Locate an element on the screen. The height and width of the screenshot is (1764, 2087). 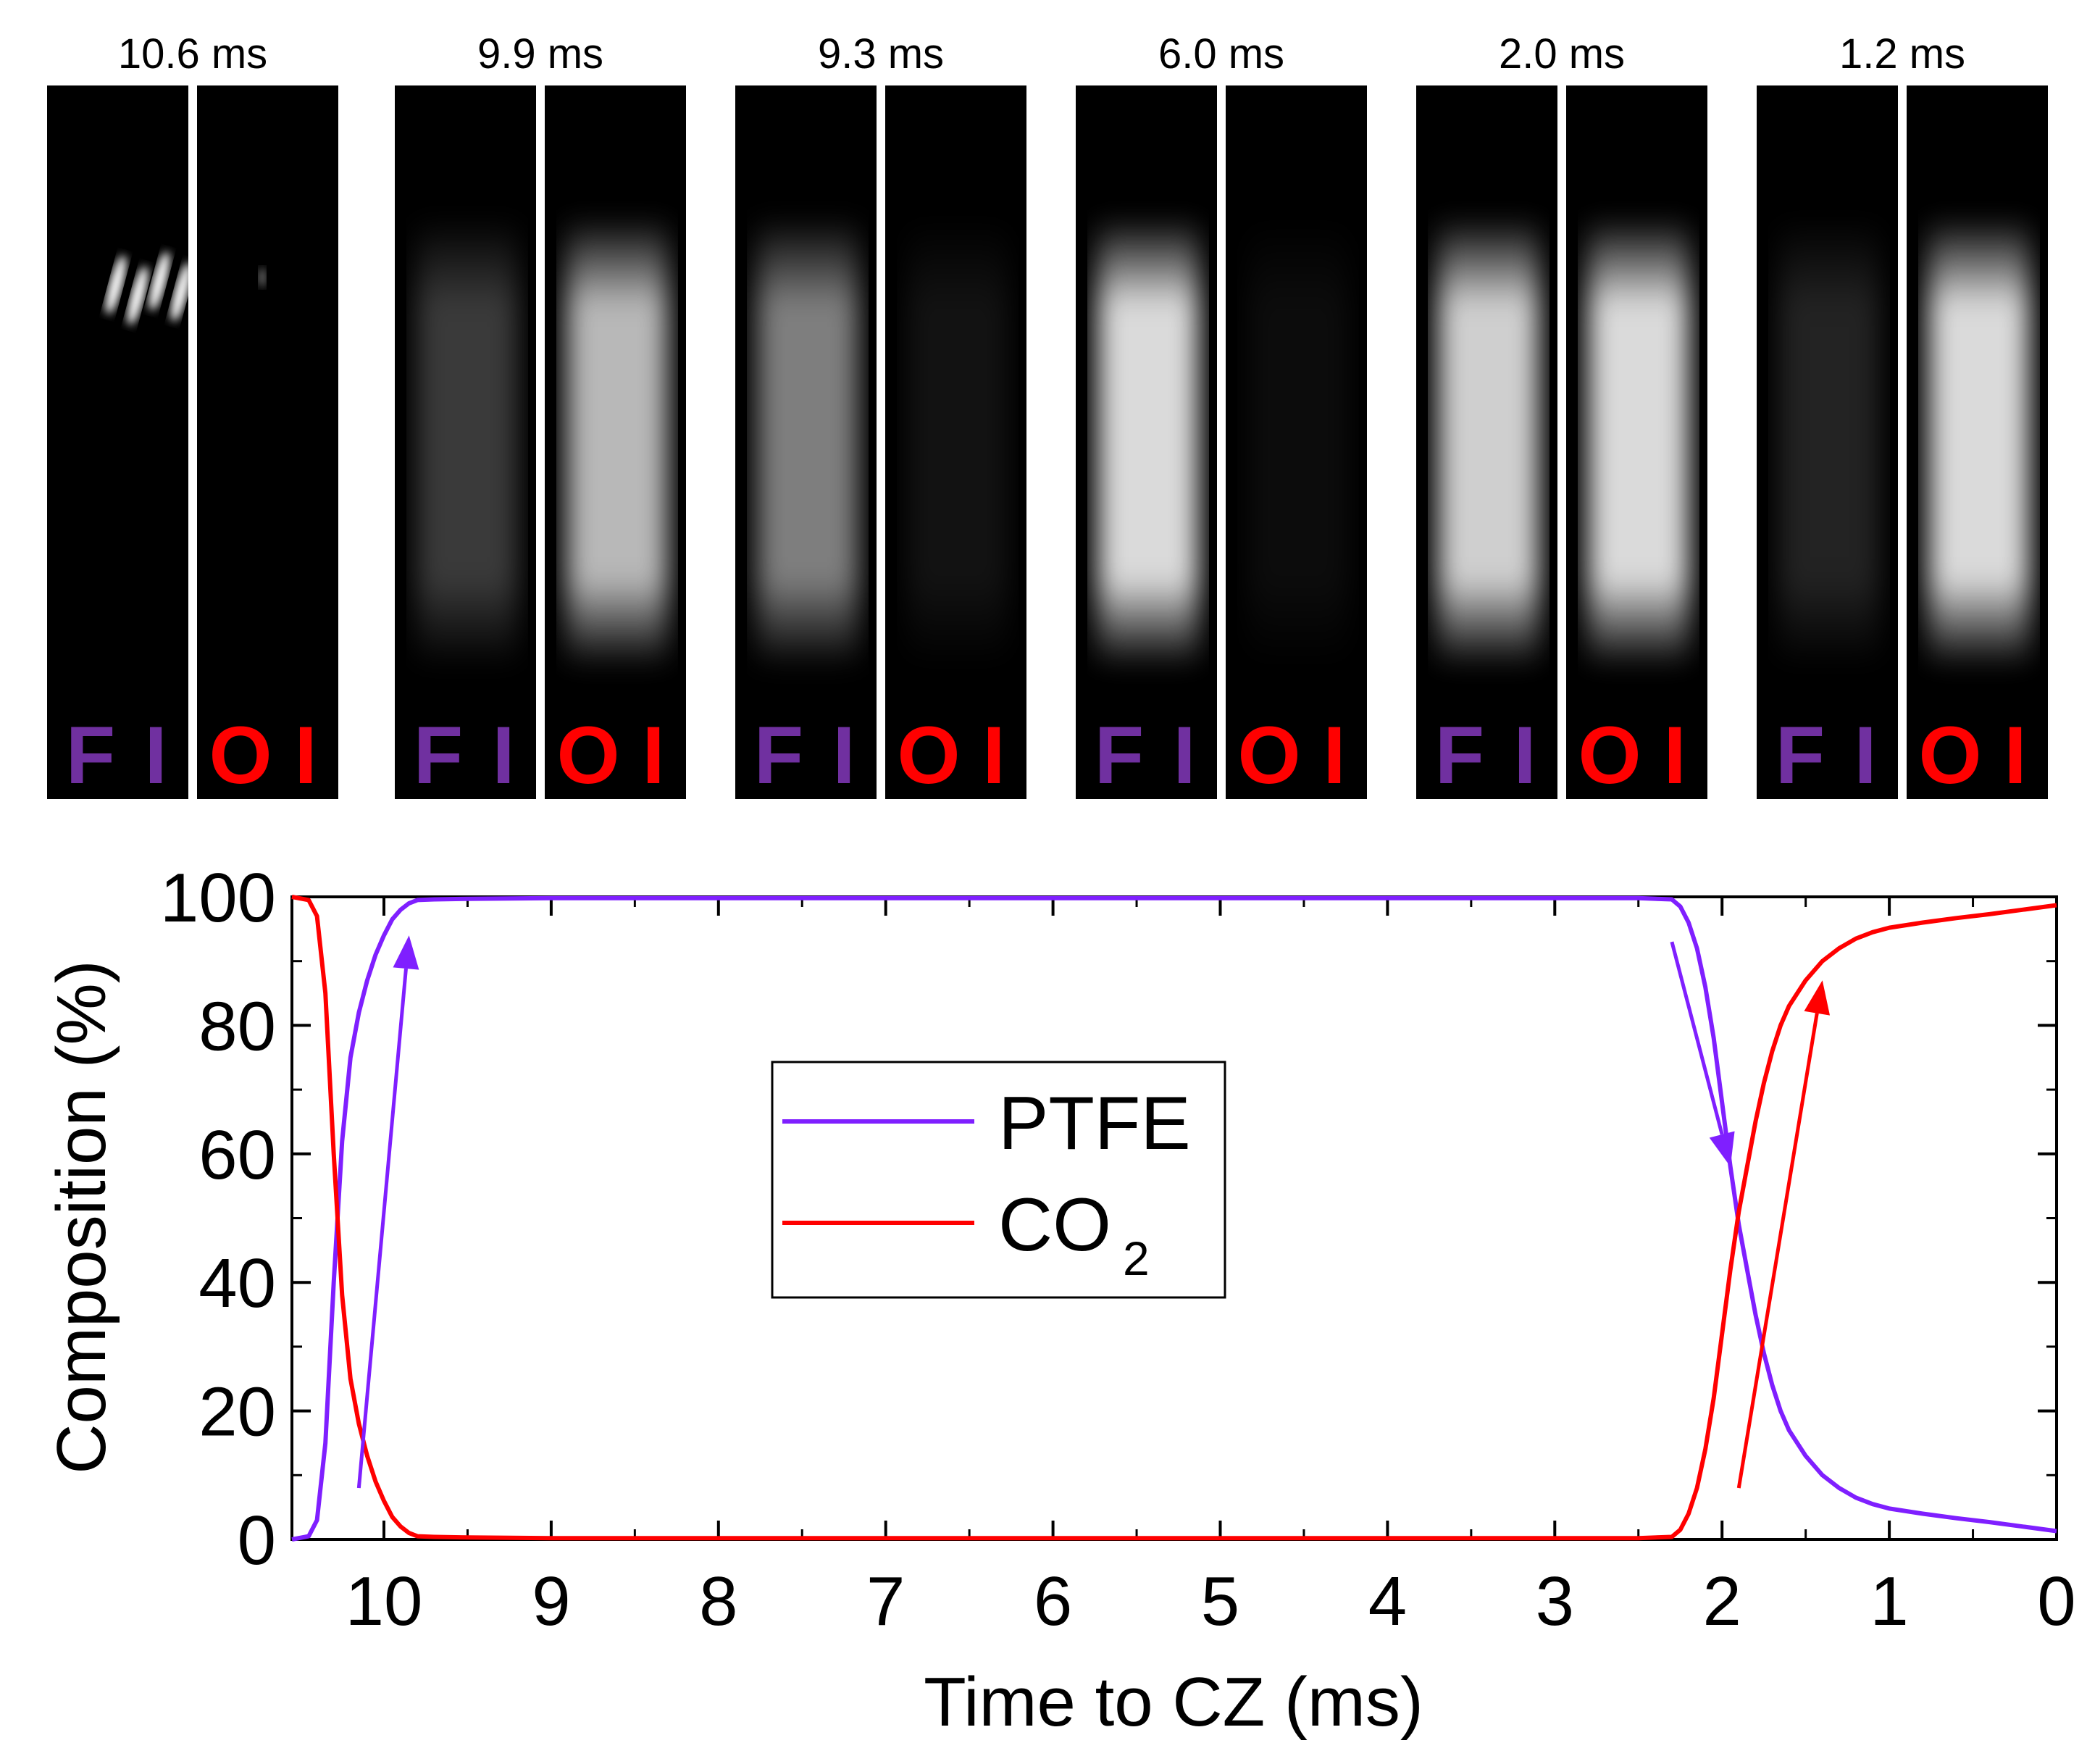
x-tick-label: 8 is located at coordinates (718, 1602).